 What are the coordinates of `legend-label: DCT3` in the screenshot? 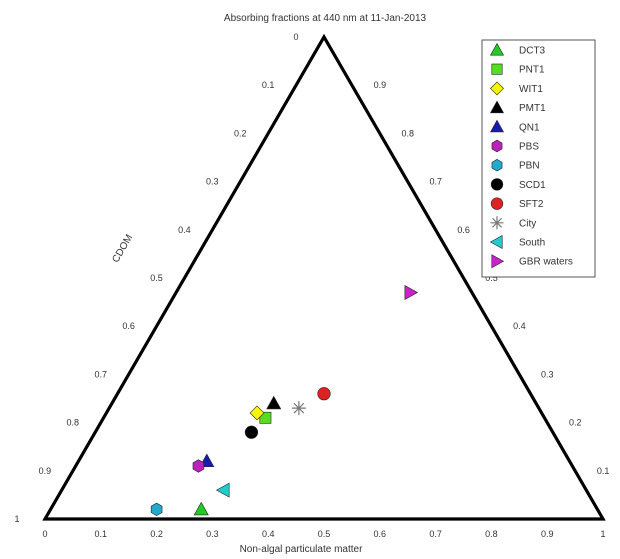 It's located at (532, 51).